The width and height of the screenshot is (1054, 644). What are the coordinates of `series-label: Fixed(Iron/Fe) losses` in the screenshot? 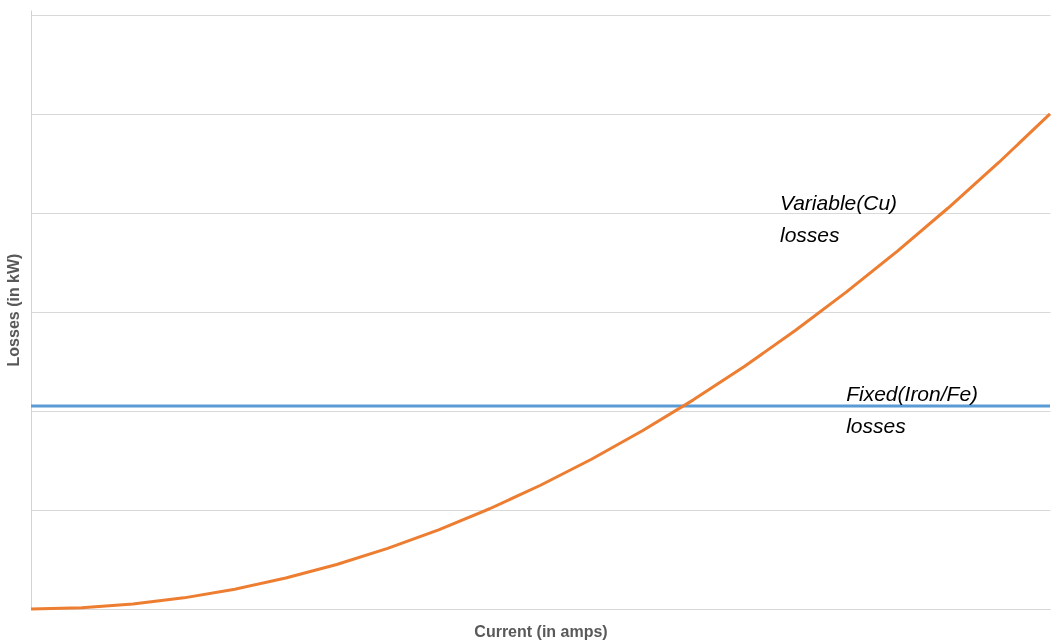 It's located at (912, 409).